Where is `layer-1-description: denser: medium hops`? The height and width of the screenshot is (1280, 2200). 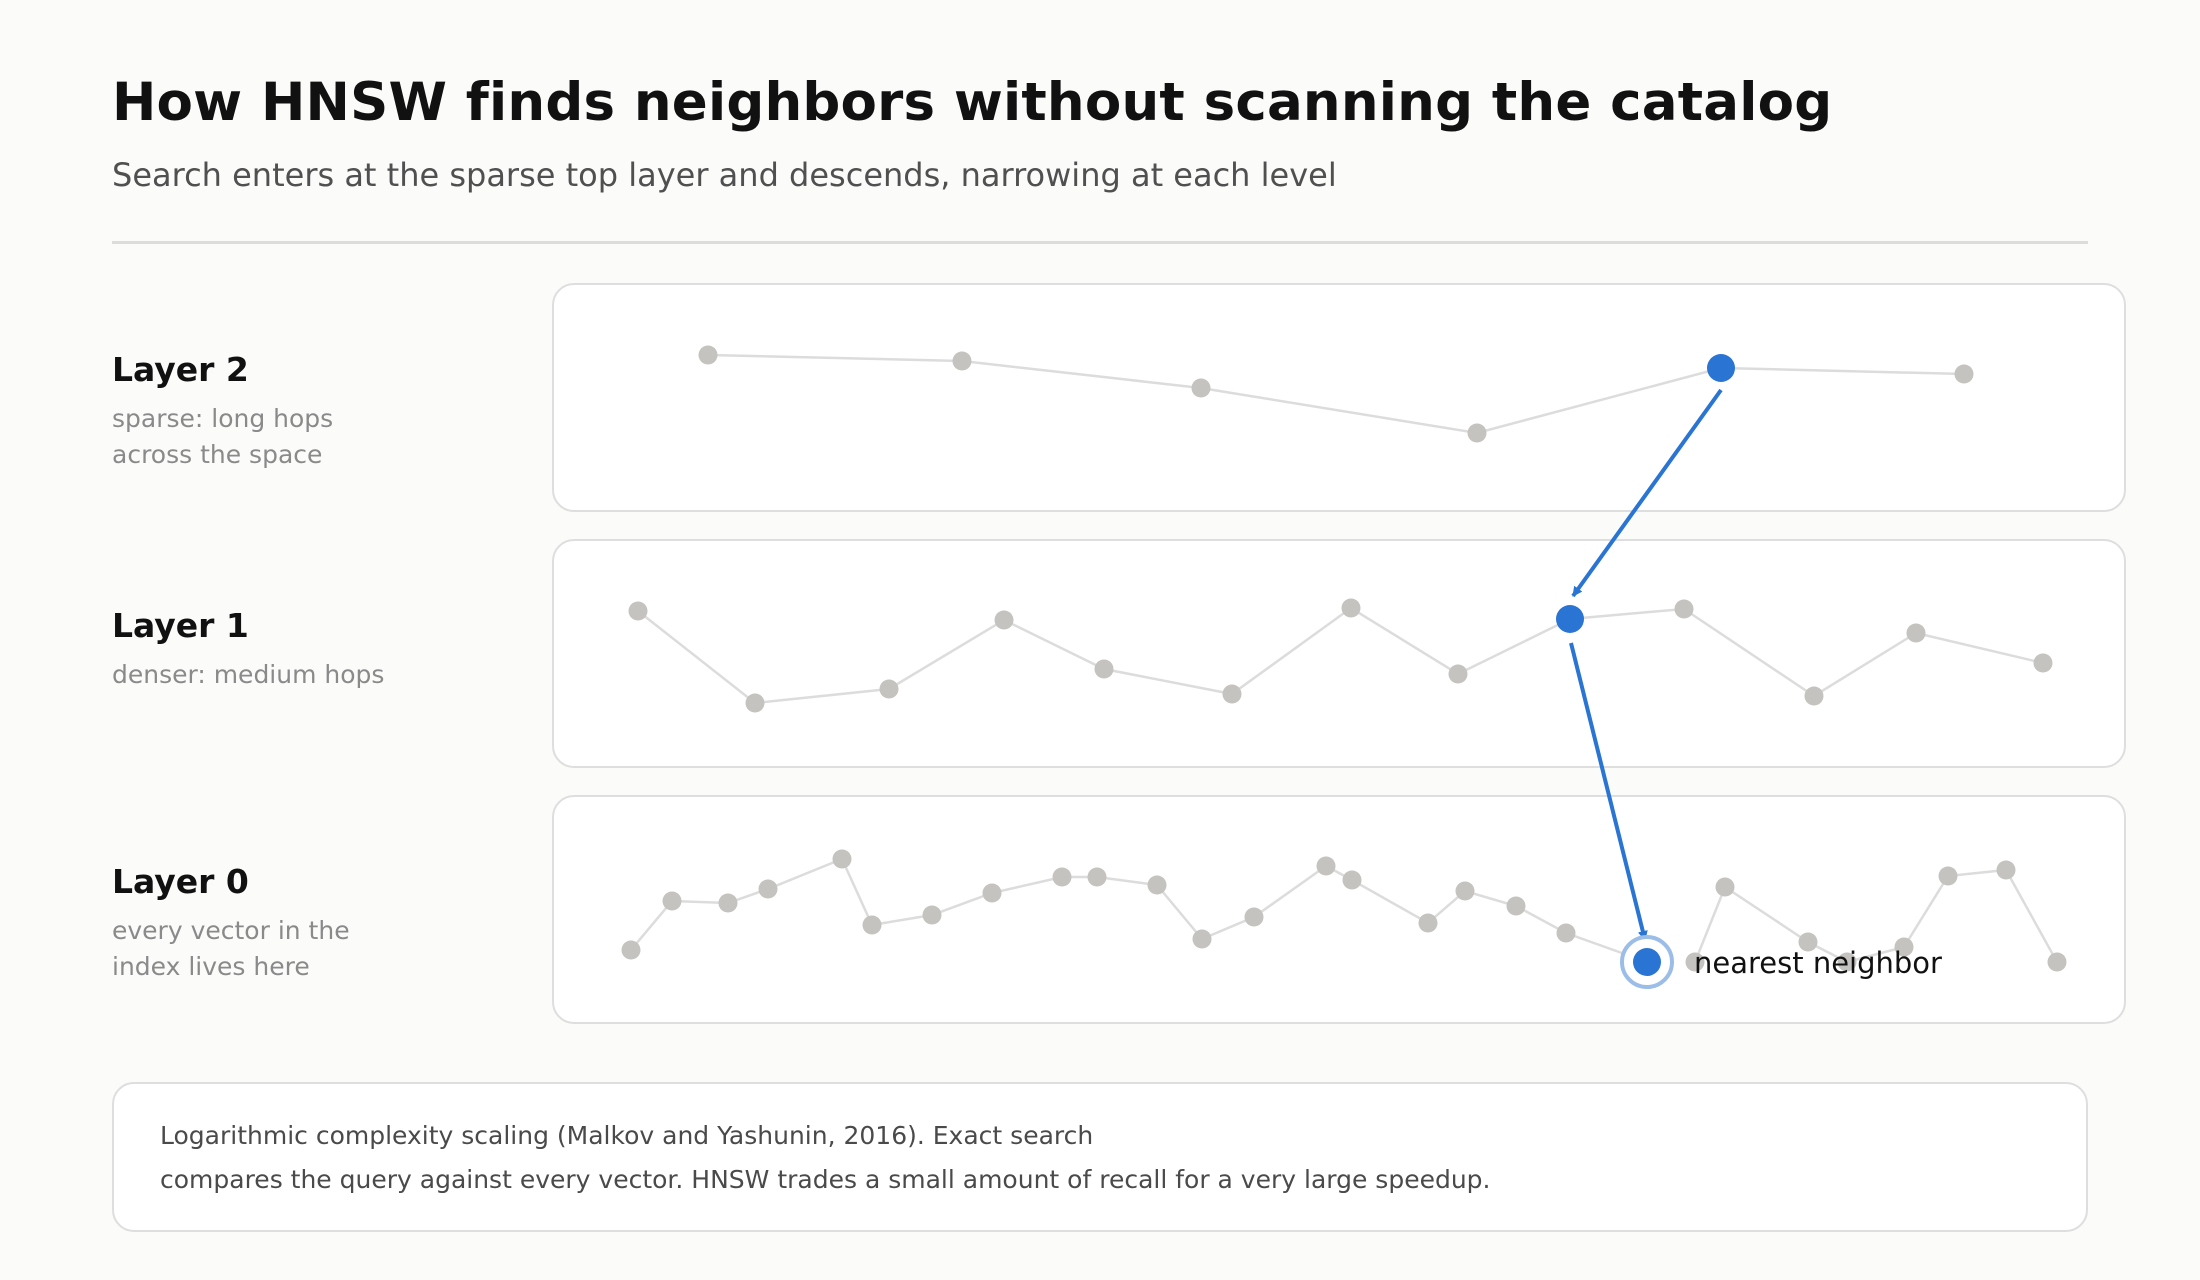
layer-1-description: denser: medium hops is located at coordinates (248, 675).